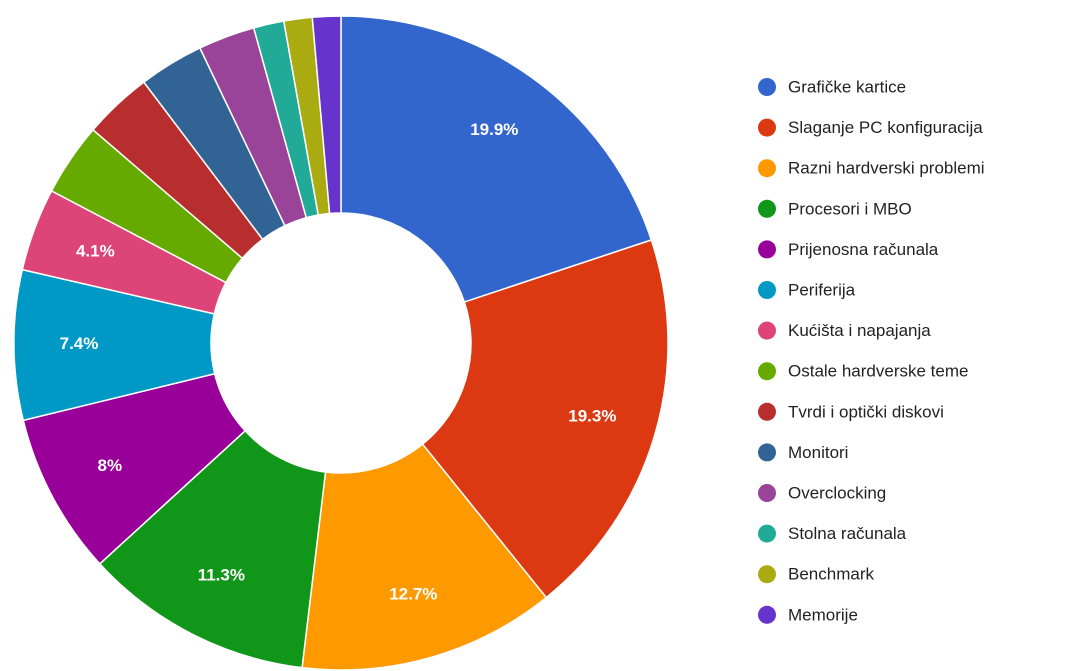 The image size is (1077, 671). I want to click on legend-label: Ostale hardverske teme, so click(878, 371).